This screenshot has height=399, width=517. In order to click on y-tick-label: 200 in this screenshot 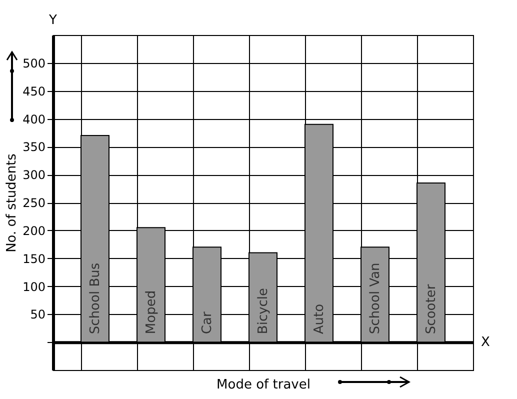, I will do `click(34, 231)`.